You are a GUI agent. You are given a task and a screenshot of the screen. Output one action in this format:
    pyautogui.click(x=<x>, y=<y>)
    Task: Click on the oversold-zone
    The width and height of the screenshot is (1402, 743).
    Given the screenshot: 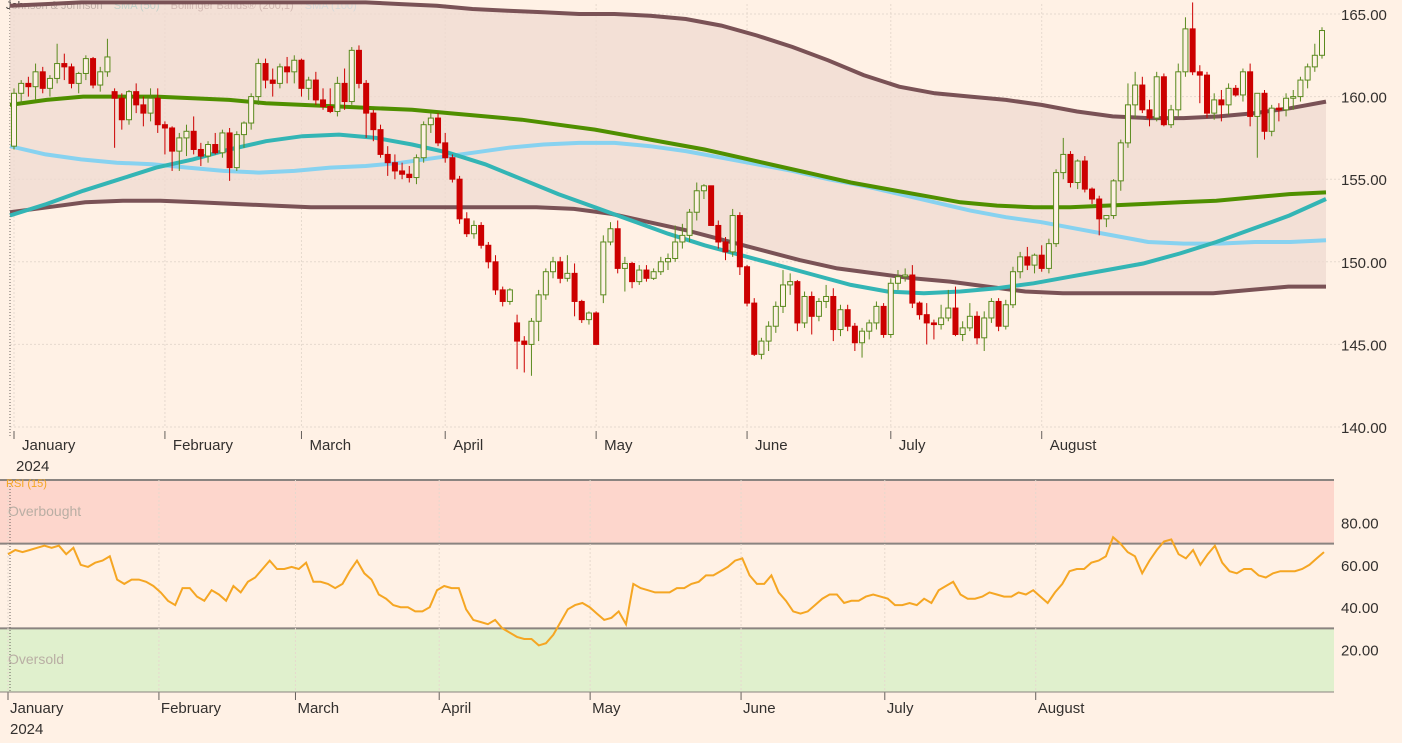 What is the action you would take?
    pyautogui.click(x=667, y=660)
    